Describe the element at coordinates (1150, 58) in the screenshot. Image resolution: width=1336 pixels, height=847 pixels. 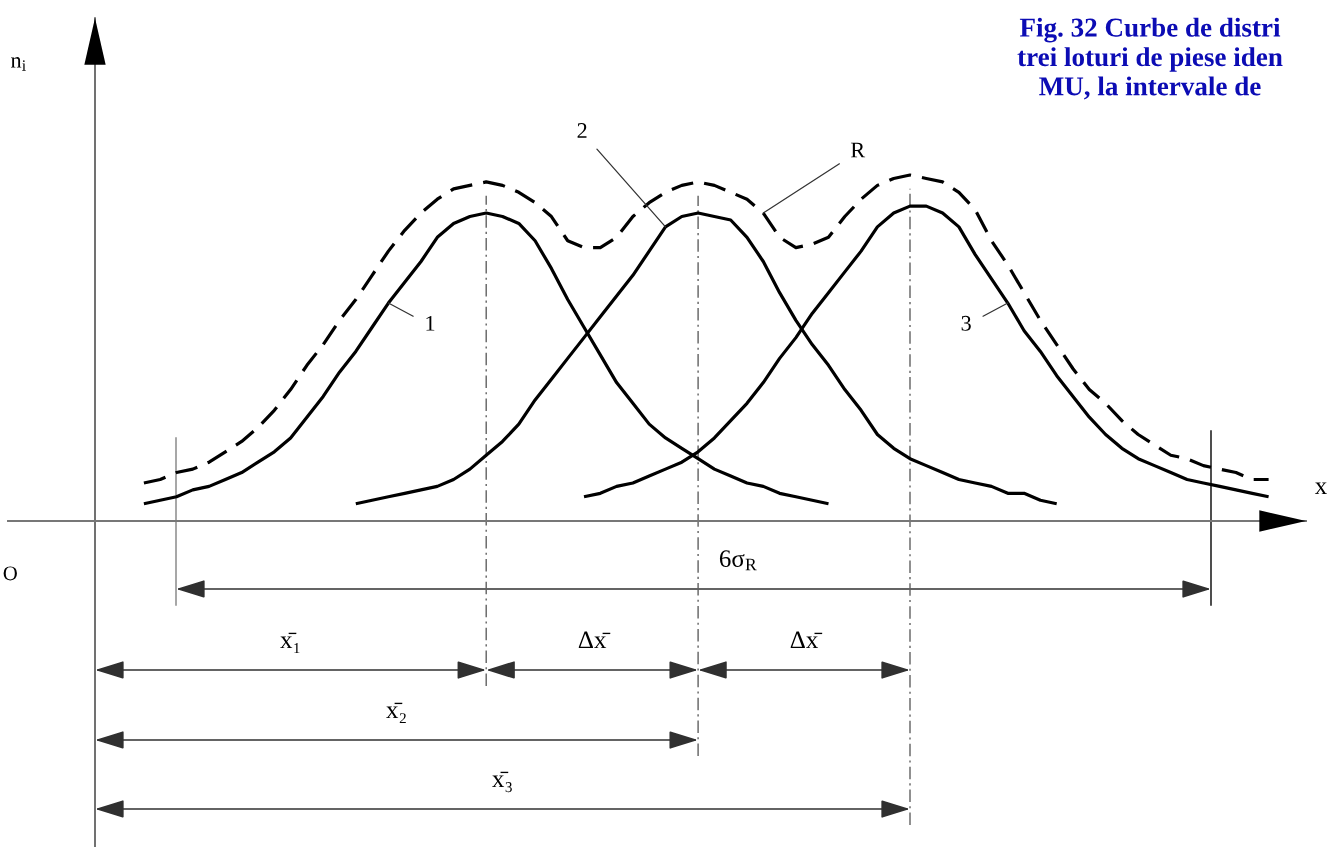
I see `chart-title: Fig. 32 Curbe de distri trei loturi de piese iden MU, la intervale de` at that location.